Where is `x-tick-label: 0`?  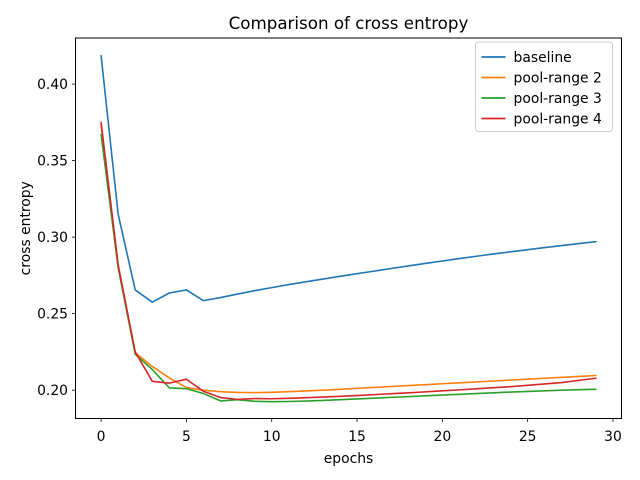
x-tick-label: 0 is located at coordinates (101, 437).